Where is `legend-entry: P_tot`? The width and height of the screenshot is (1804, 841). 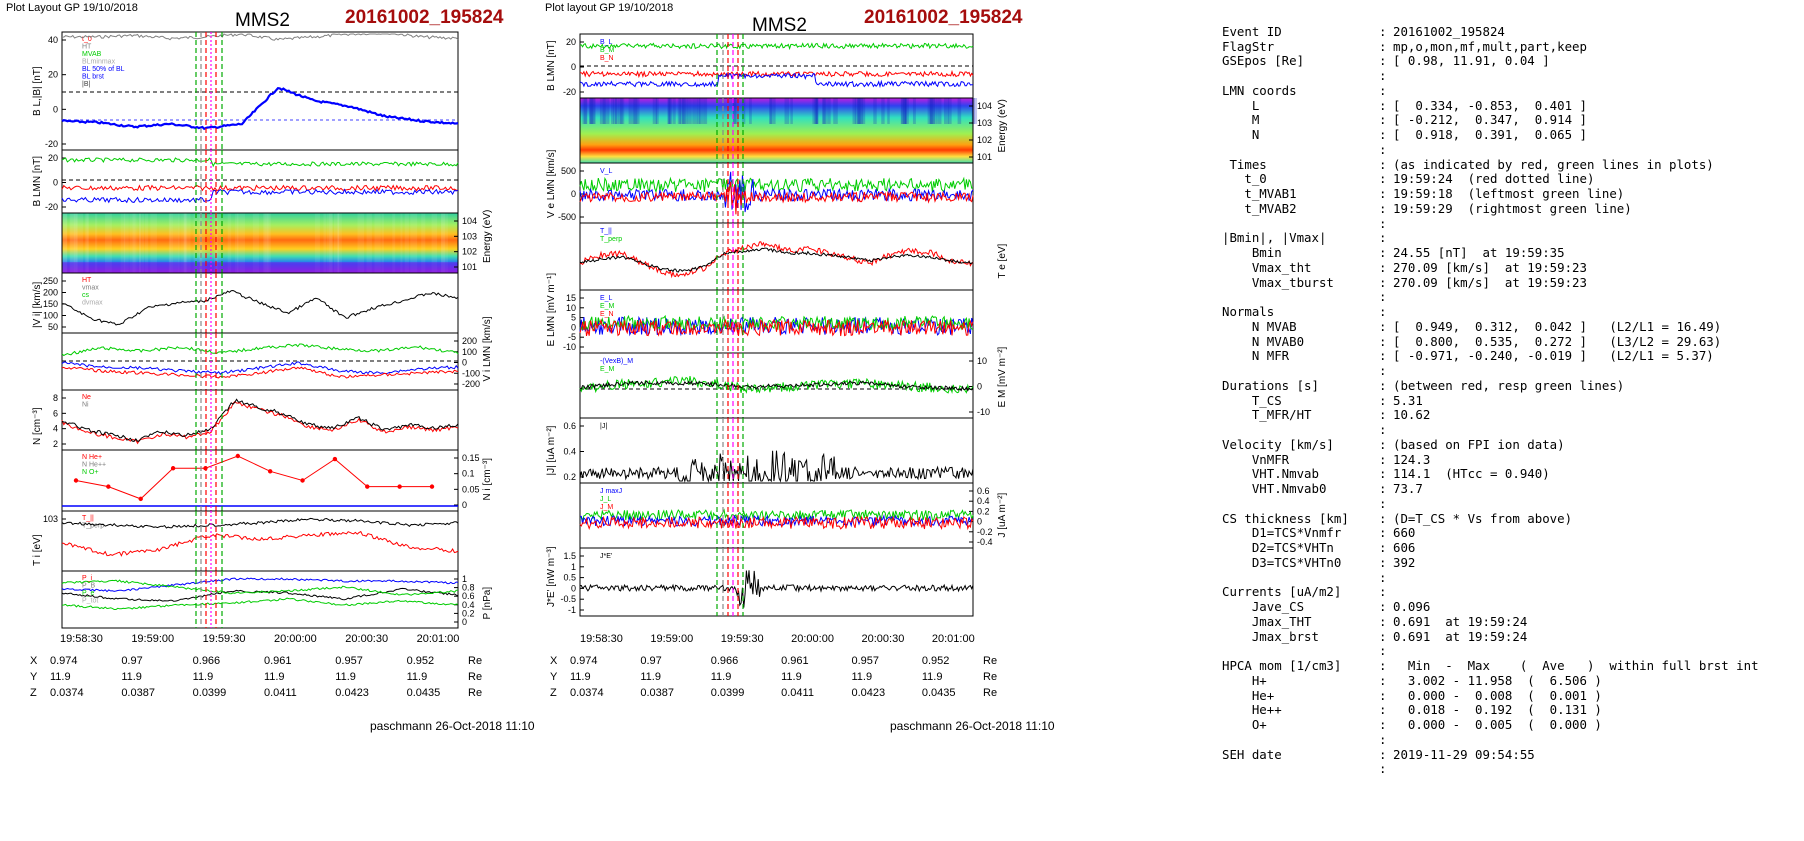
legend-entry: P_tot is located at coordinates (90, 601).